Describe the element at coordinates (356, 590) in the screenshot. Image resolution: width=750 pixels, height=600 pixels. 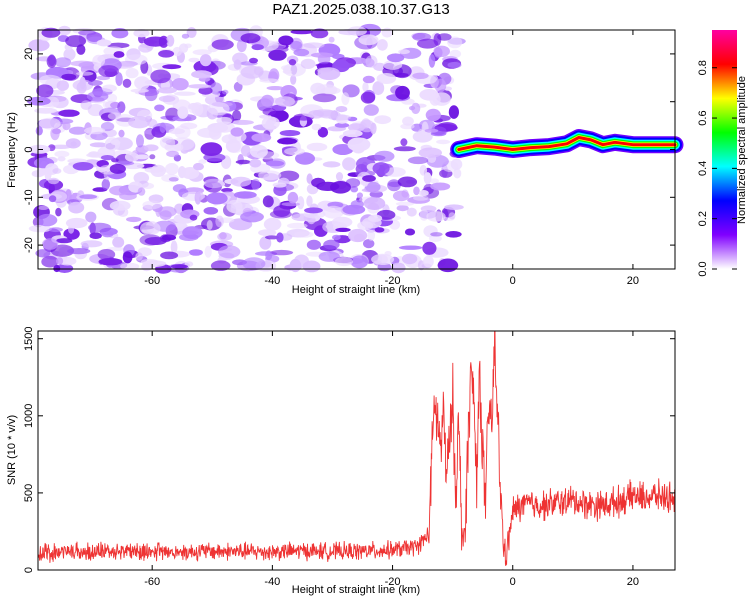
I see `snr-x-label: Height of straight line (km)` at that location.